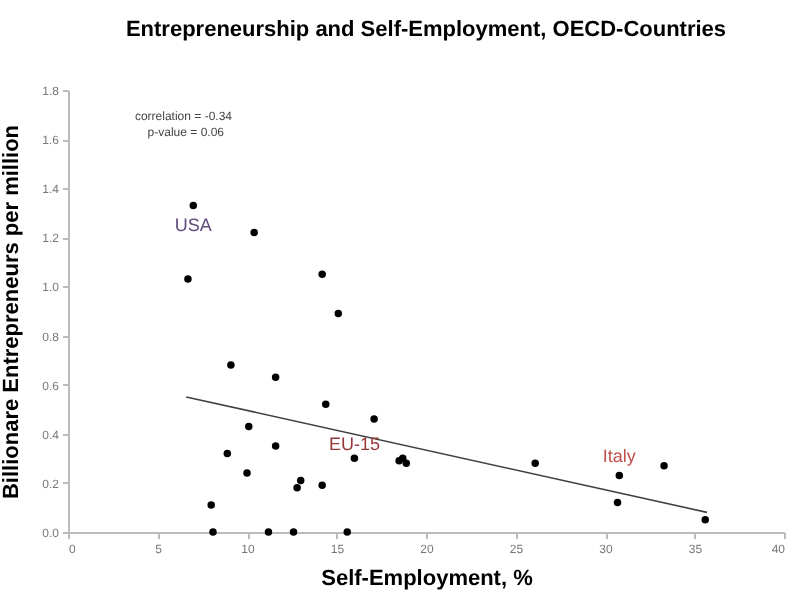  What do you see at coordinates (12, 312) in the screenshot?
I see `y-axis-title: Billionare Entrepreneurs per million` at bounding box center [12, 312].